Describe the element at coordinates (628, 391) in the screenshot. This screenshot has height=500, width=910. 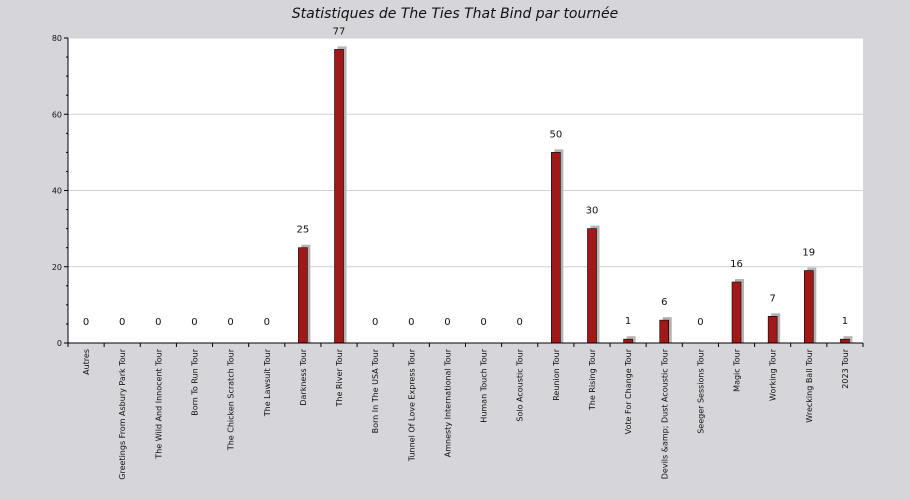
I see `x-tick-label: Vote For Change Tour` at that location.